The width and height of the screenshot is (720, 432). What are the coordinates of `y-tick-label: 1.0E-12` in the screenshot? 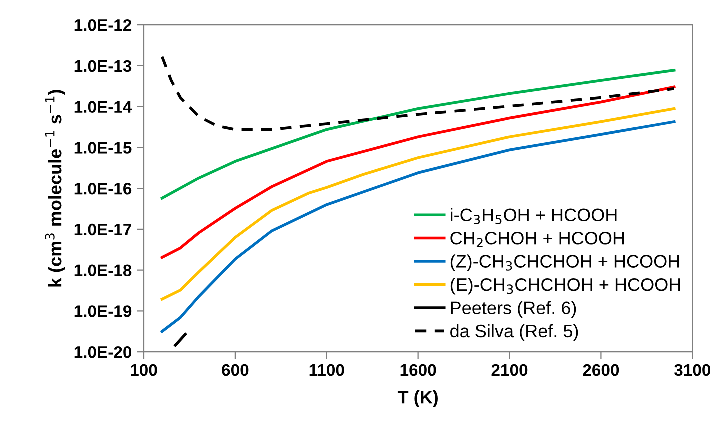 It's located at (103, 25).